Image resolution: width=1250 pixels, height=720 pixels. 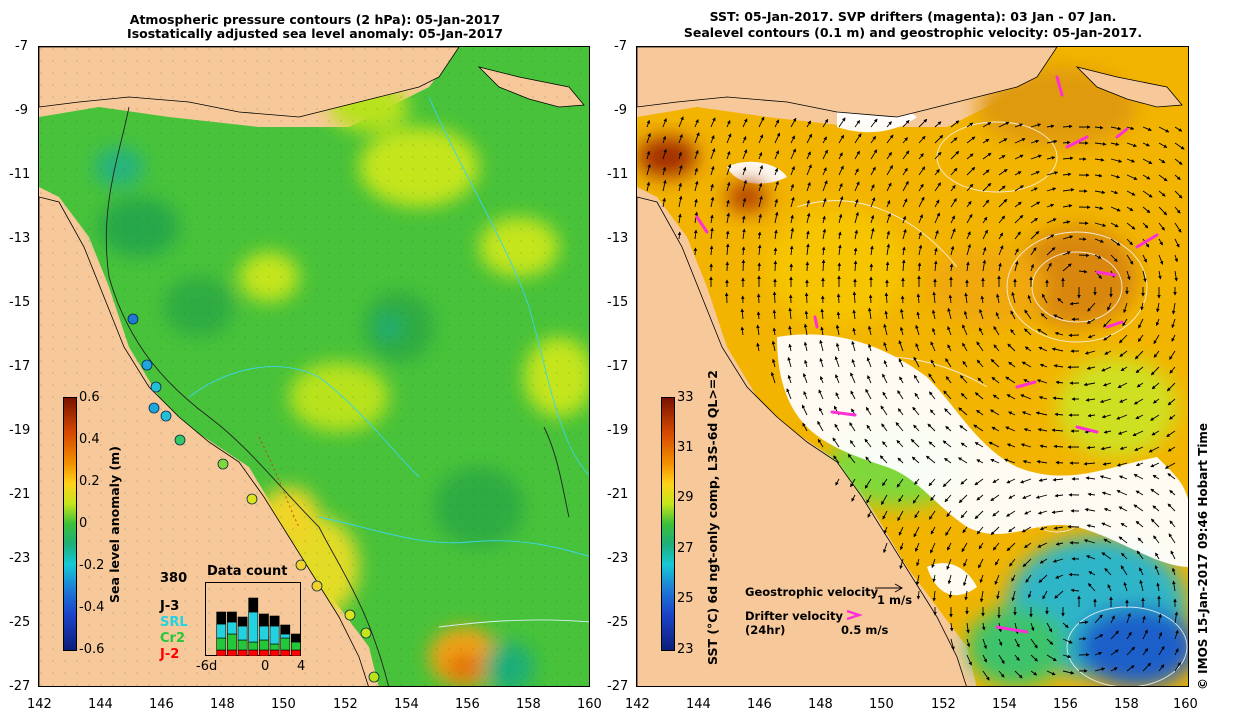 What do you see at coordinates (20, 558) in the screenshot?
I see `left-lat-tick: -23` at bounding box center [20, 558].